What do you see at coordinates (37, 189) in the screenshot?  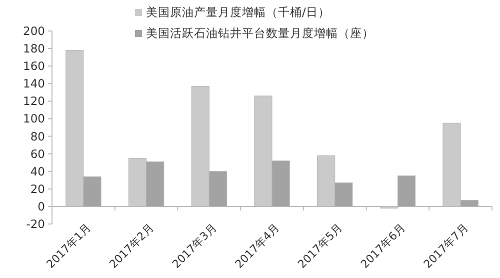 I see `y-tick-label: 20` at bounding box center [37, 189].